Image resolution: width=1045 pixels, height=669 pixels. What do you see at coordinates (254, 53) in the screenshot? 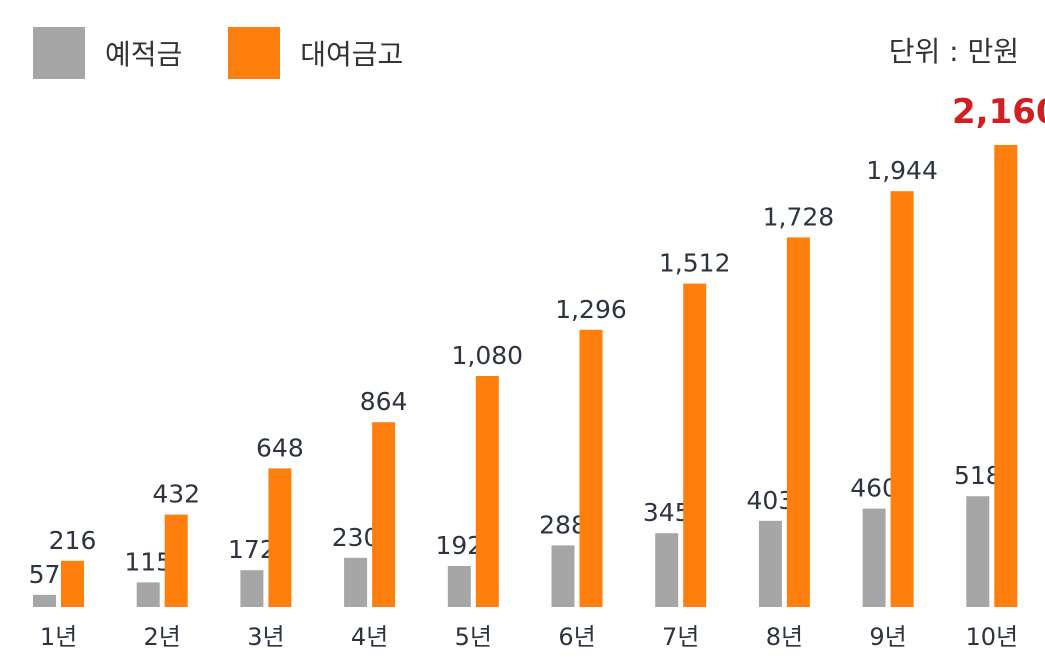
I see `legend-swatch-safe-deposit` at bounding box center [254, 53].